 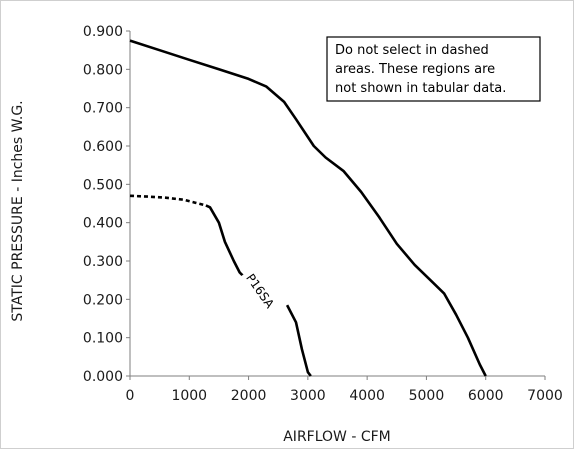 What do you see at coordinates (103, 377) in the screenshot?
I see `y-tick-label: 0.000` at bounding box center [103, 377].